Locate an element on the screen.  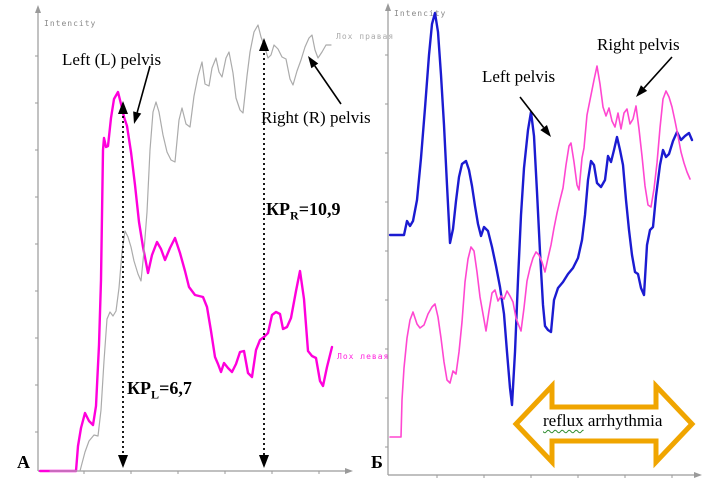
b-right-pelvis-arrow-line is located at coordinates (658, 72).